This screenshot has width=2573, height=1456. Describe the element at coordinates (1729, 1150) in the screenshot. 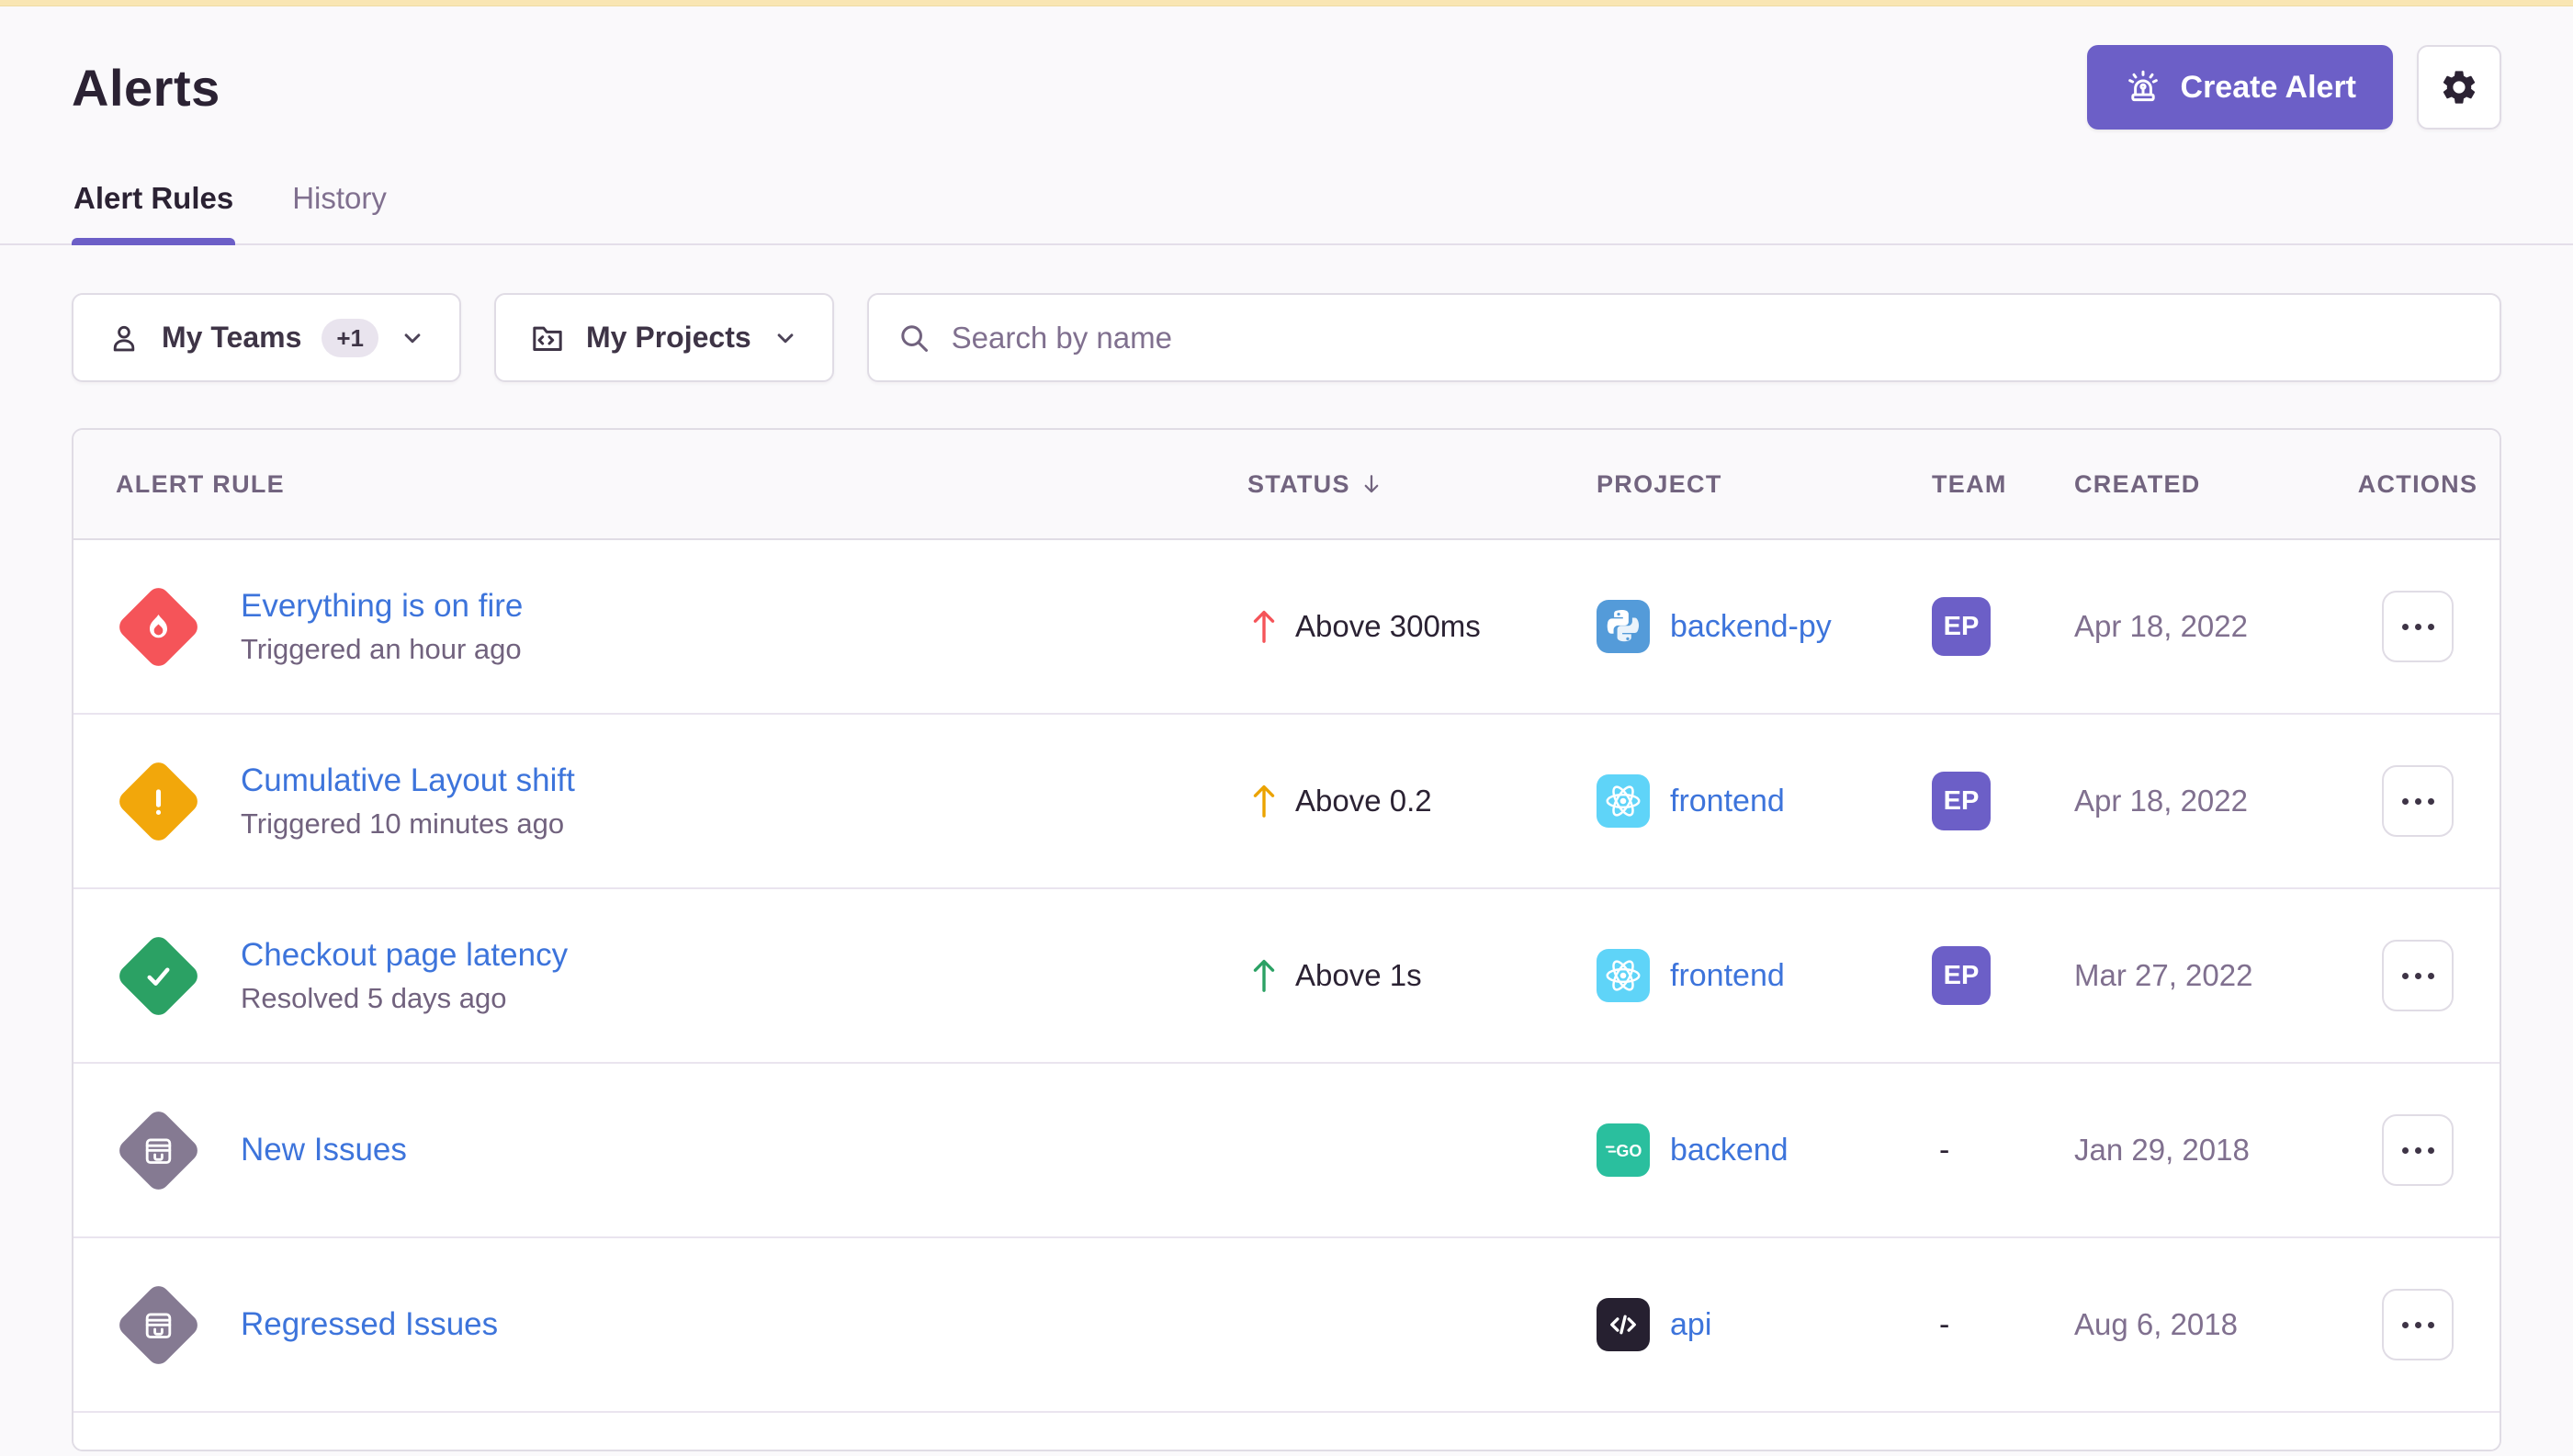

I see `project-link: backend` at that location.